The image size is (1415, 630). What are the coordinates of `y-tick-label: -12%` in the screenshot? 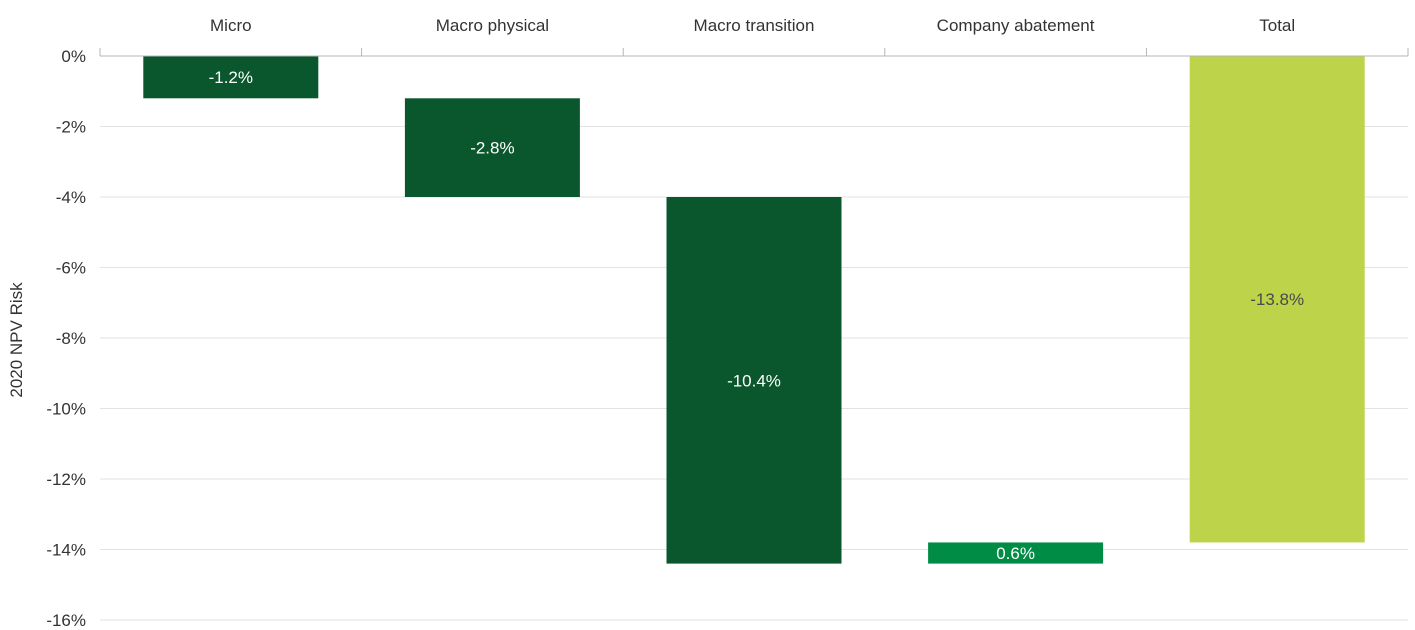 It's located at (66, 479).